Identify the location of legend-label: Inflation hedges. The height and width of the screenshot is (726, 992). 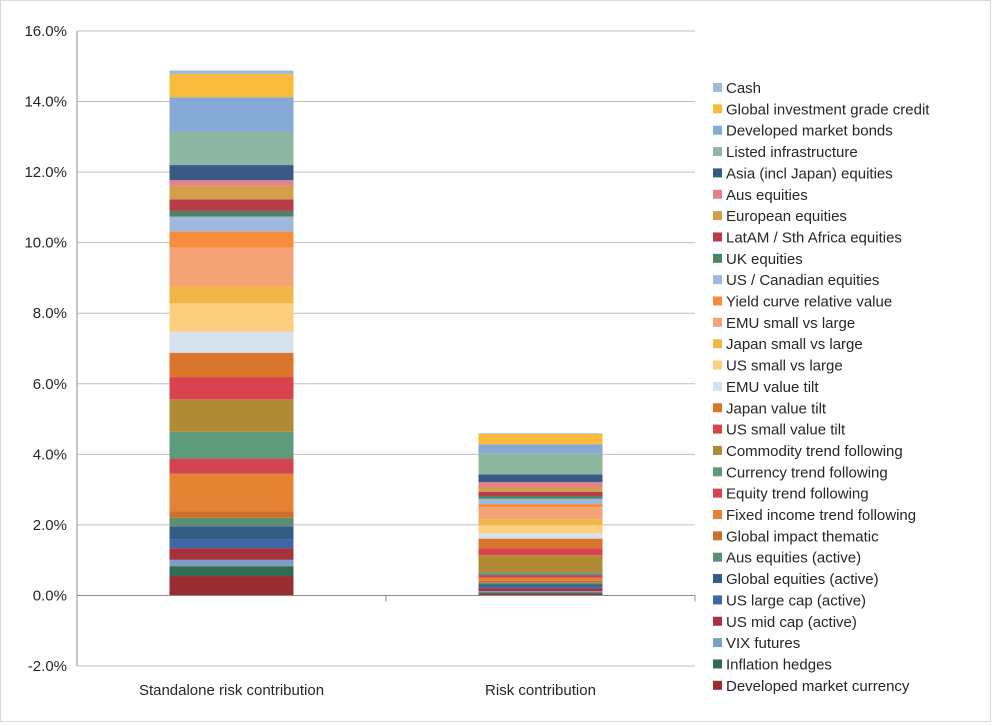
(779, 664).